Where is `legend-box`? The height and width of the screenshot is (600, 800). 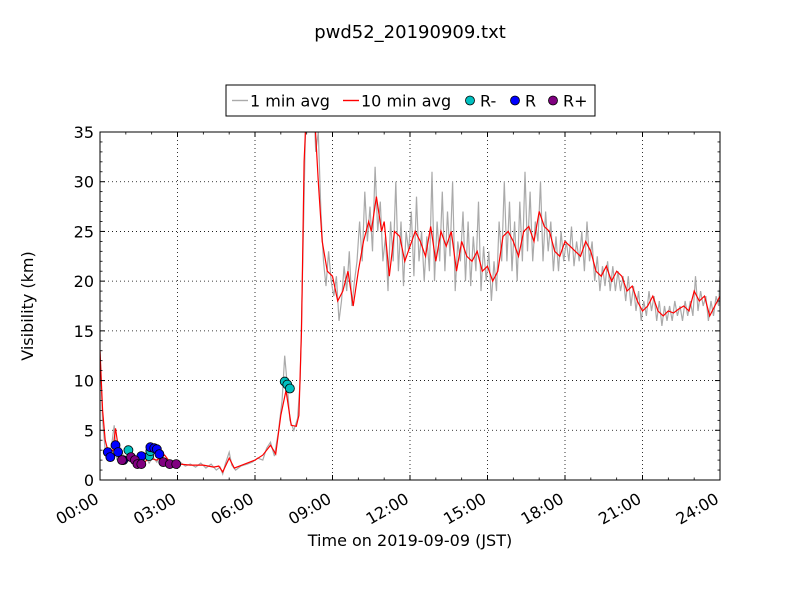
legend-box is located at coordinates (410, 100).